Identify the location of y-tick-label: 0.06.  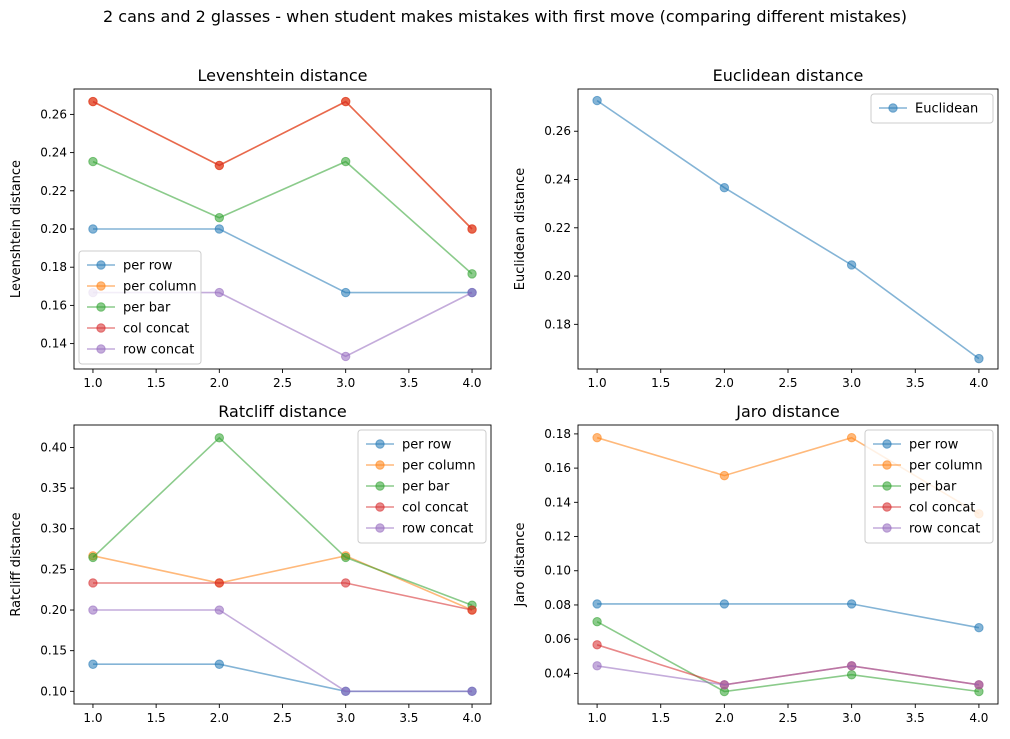
(557, 639).